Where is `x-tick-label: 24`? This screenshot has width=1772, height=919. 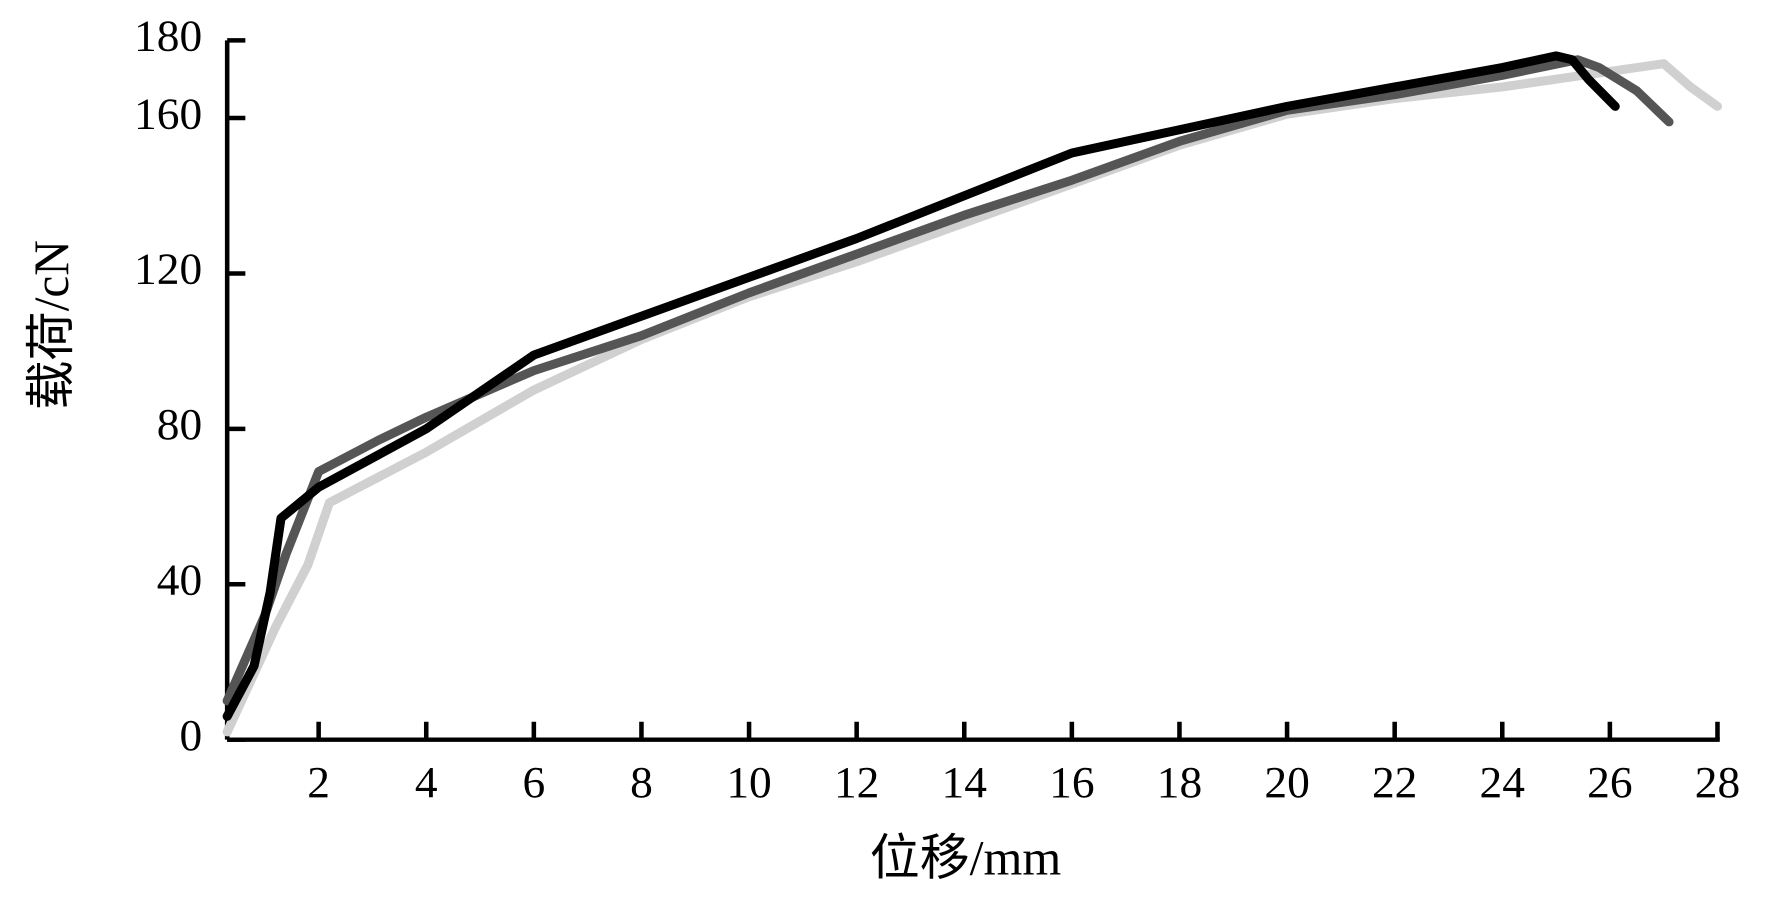
x-tick-label: 24 is located at coordinates (1502, 782).